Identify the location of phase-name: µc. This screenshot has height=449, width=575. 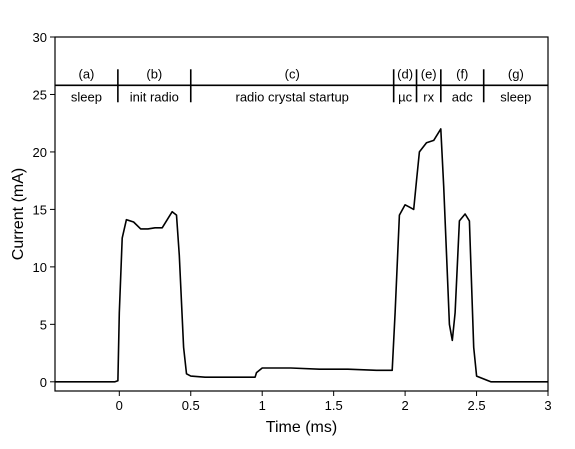
(405, 96).